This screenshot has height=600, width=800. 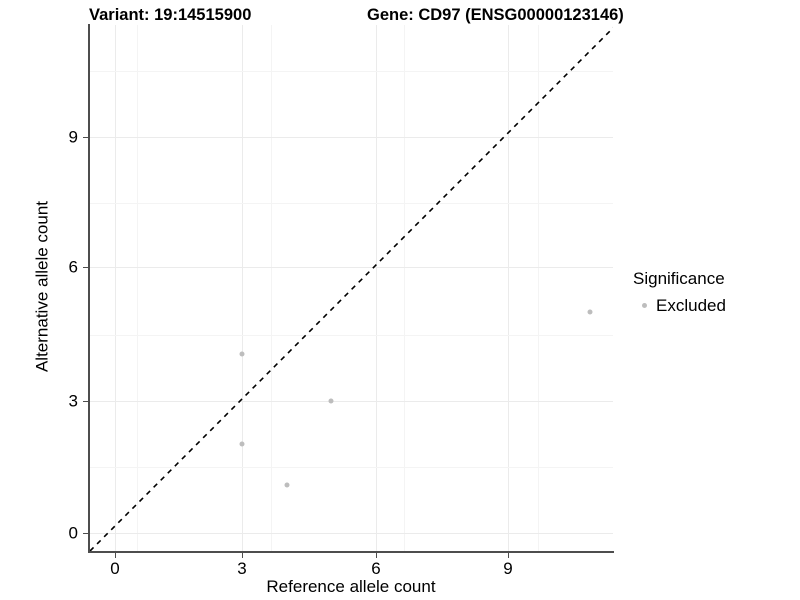 What do you see at coordinates (679, 293) in the screenshot?
I see `legend: Significance Excluded` at bounding box center [679, 293].